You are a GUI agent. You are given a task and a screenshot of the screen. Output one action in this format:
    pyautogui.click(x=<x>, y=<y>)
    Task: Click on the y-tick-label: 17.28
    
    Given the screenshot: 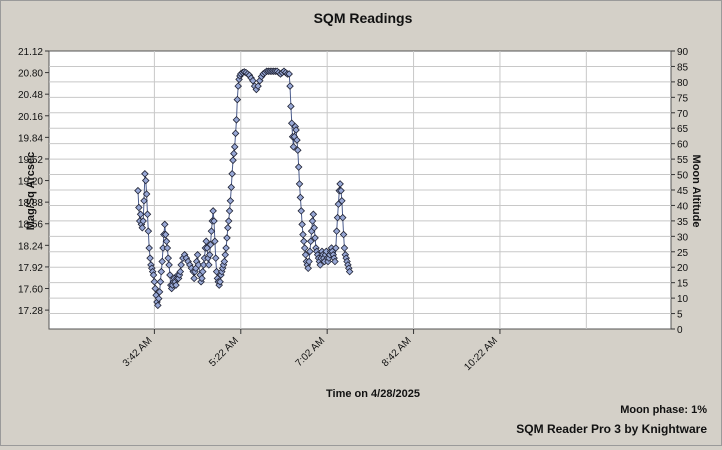 What is the action you would take?
    pyautogui.click(x=30, y=311)
    